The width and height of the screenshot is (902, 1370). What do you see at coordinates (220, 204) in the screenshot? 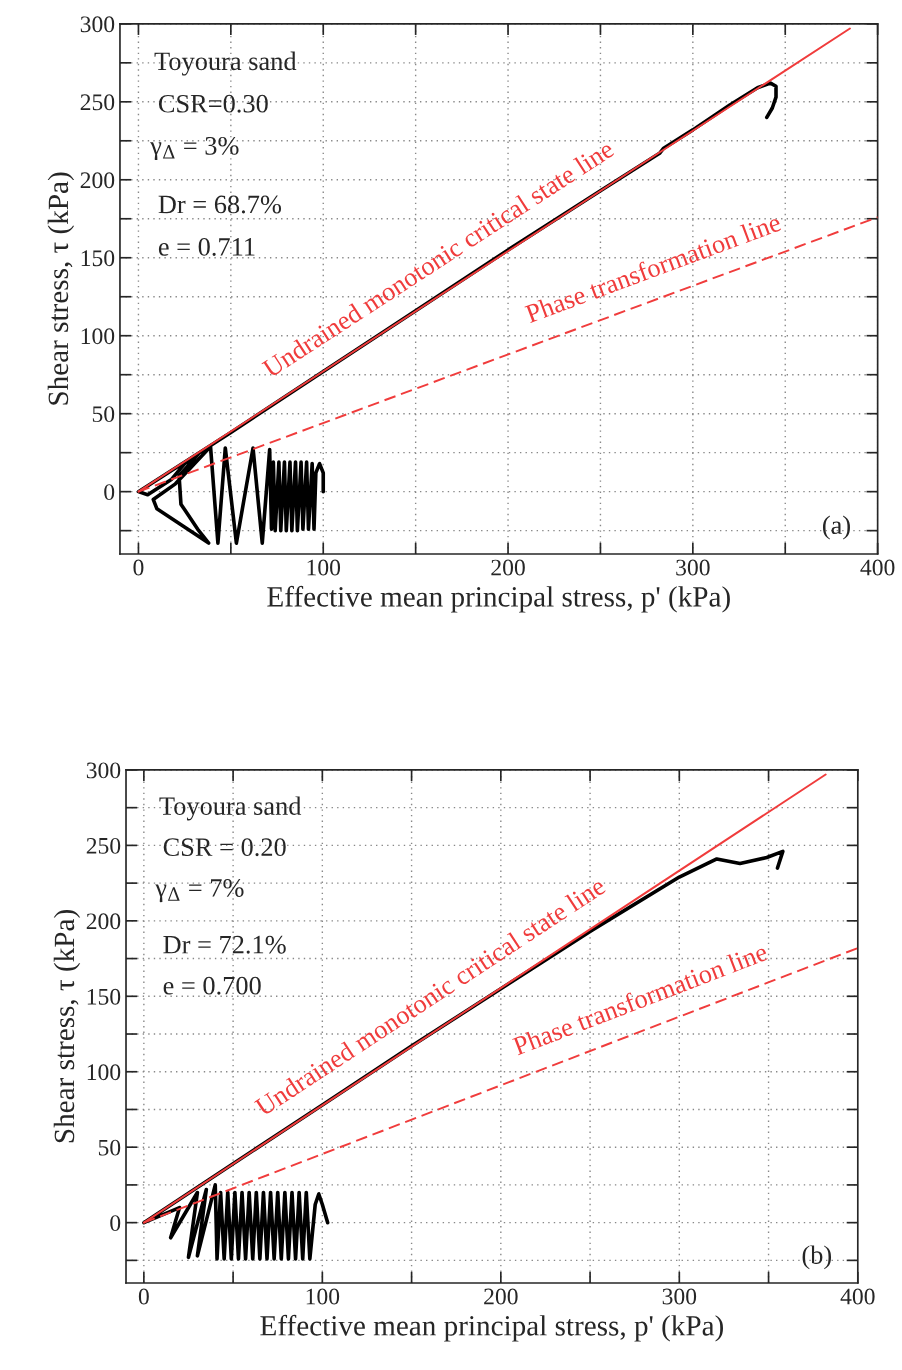
I see `annotation: Dr = 68.7%` at bounding box center [220, 204].